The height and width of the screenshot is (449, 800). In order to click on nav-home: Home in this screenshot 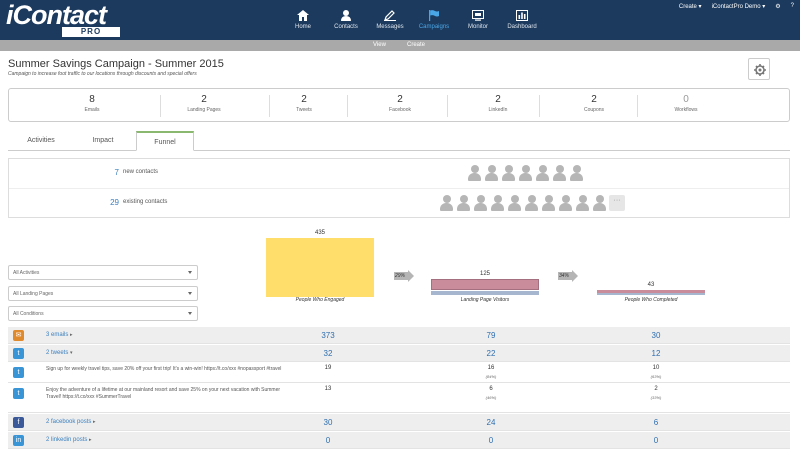, I will do `click(303, 20)`.